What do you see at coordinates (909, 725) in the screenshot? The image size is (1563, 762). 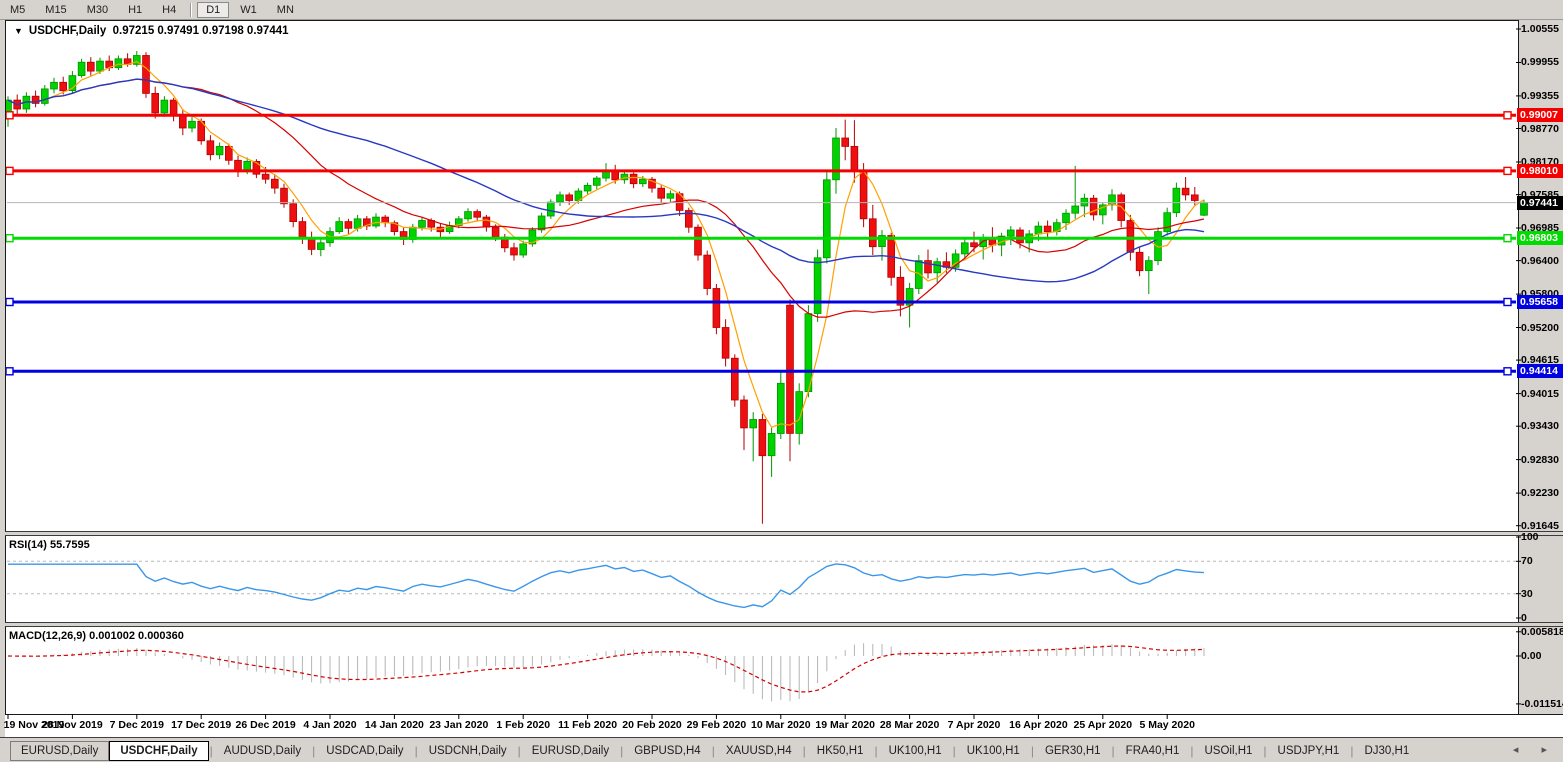 I see `date-axis-tick: 28 Mar 2020` at bounding box center [909, 725].